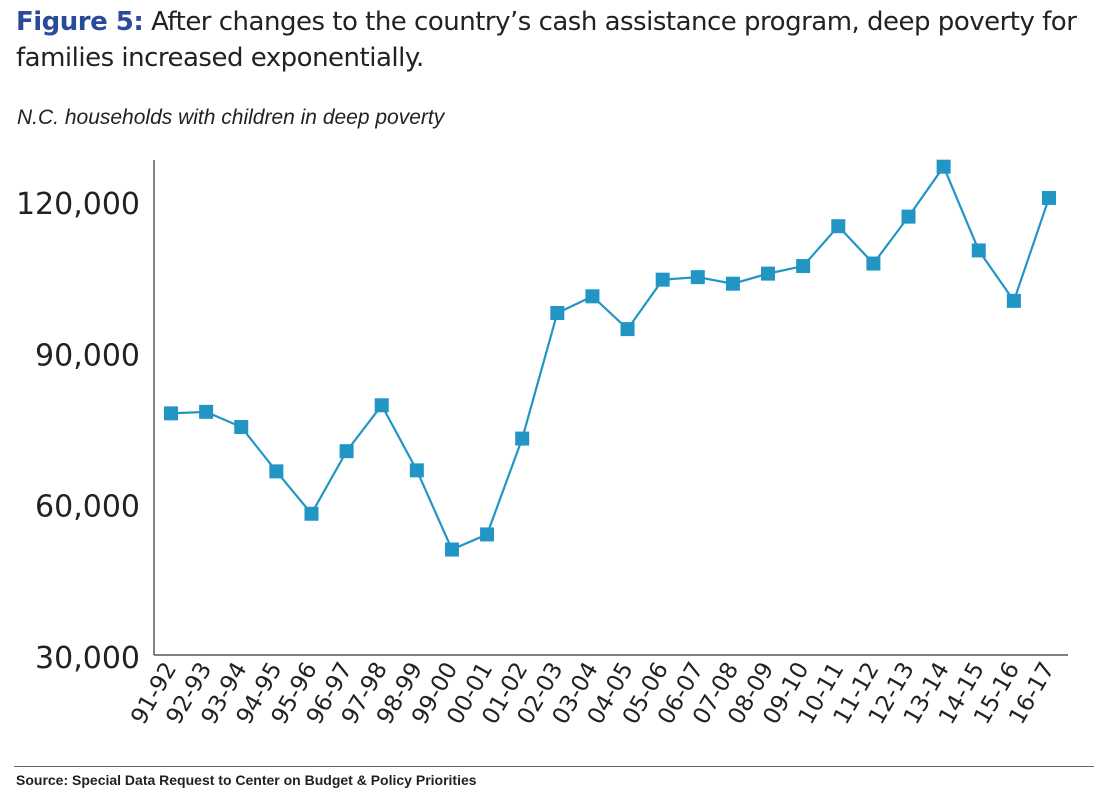 The width and height of the screenshot is (1096, 800). I want to click on y-tick-label: 60,000, so click(87, 507).